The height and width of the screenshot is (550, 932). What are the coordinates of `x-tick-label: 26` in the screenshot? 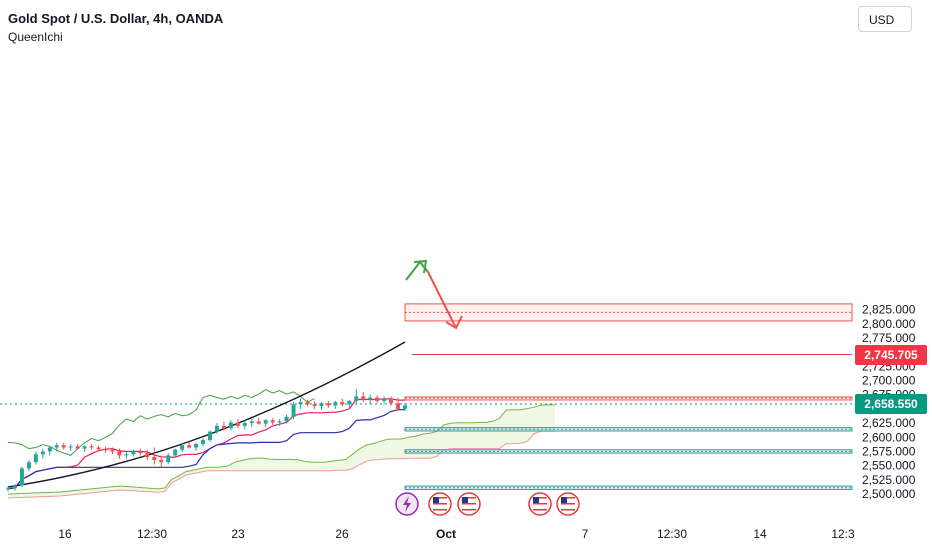 It's located at (342, 534).